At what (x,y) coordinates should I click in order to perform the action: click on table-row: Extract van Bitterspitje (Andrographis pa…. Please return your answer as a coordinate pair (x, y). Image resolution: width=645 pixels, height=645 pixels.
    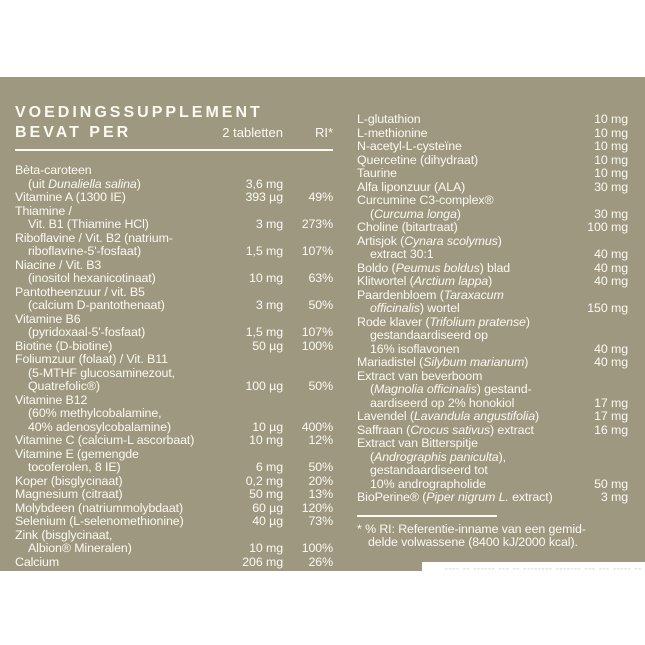
    Looking at the image, I should click on (492, 464).